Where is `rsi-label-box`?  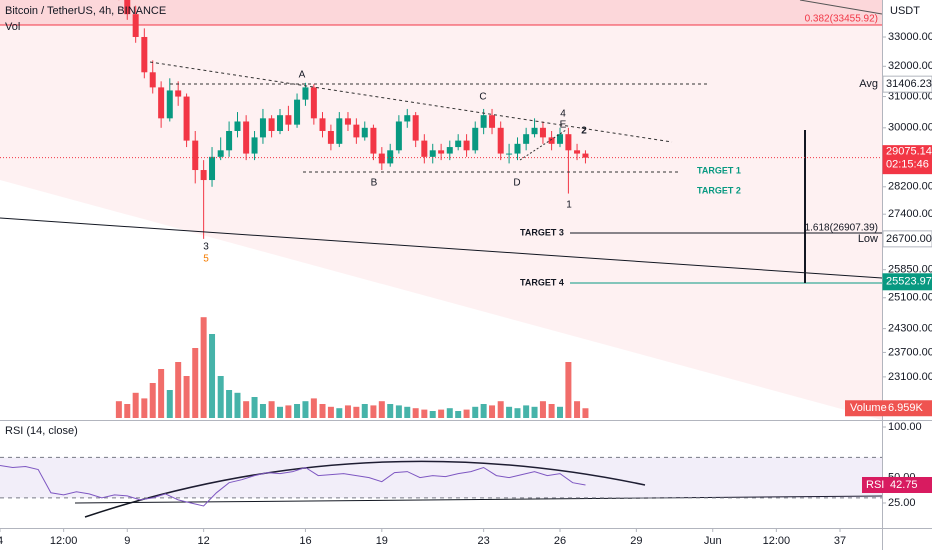
rsi-label-box is located at coordinates (897, 484).